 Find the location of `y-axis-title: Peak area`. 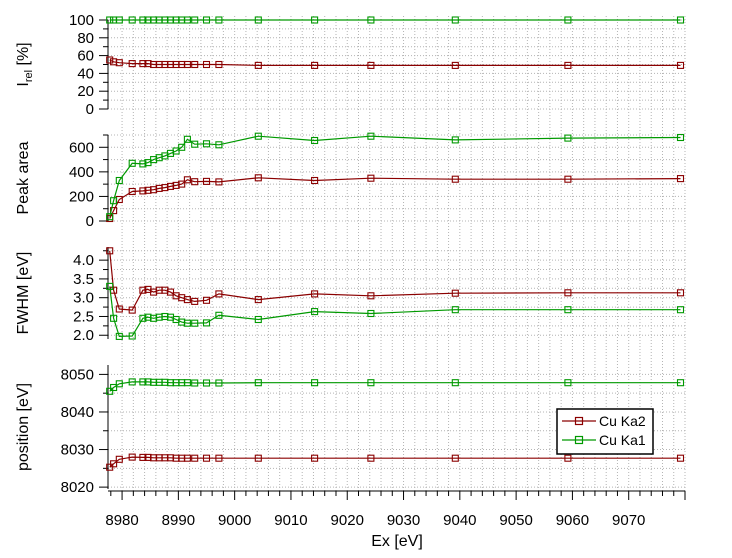

y-axis-title: Peak area is located at coordinates (23, 177).